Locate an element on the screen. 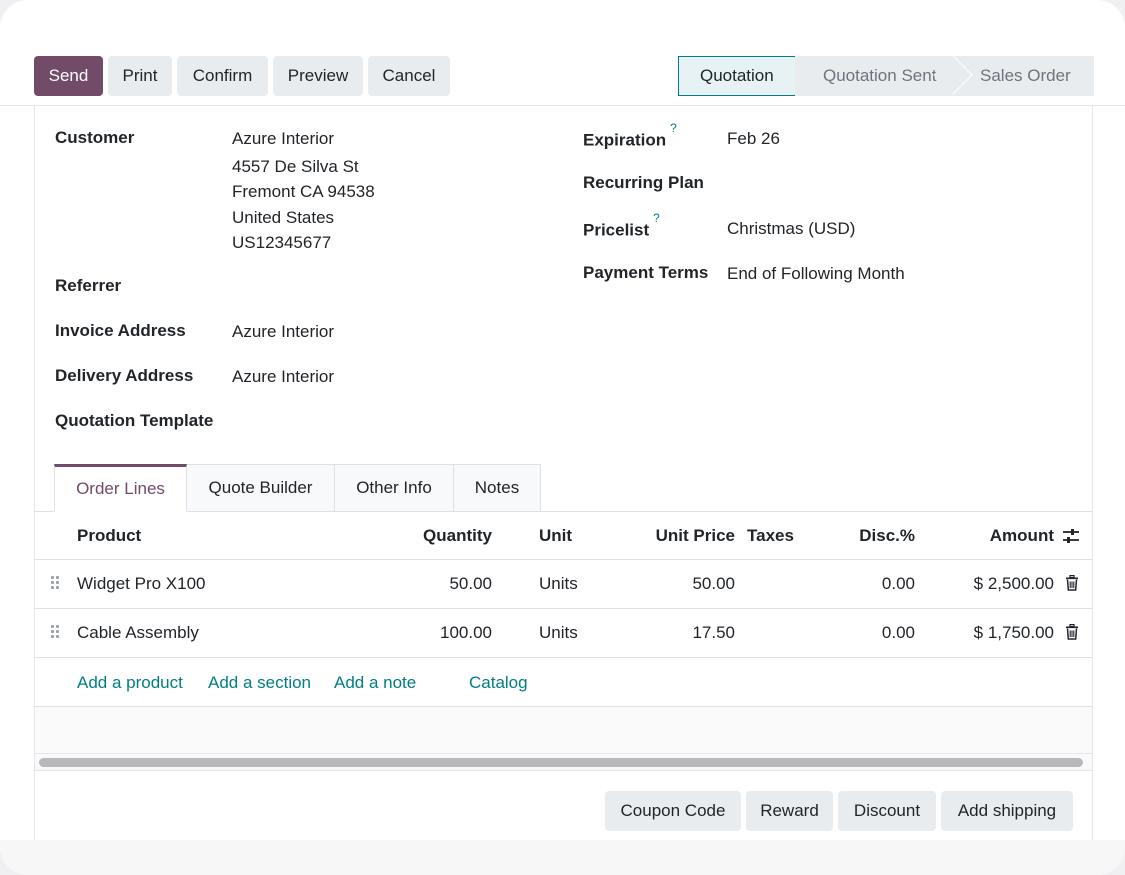 The width and height of the screenshot is (1125, 875). expiration-label: Expiration? is located at coordinates (630, 136).